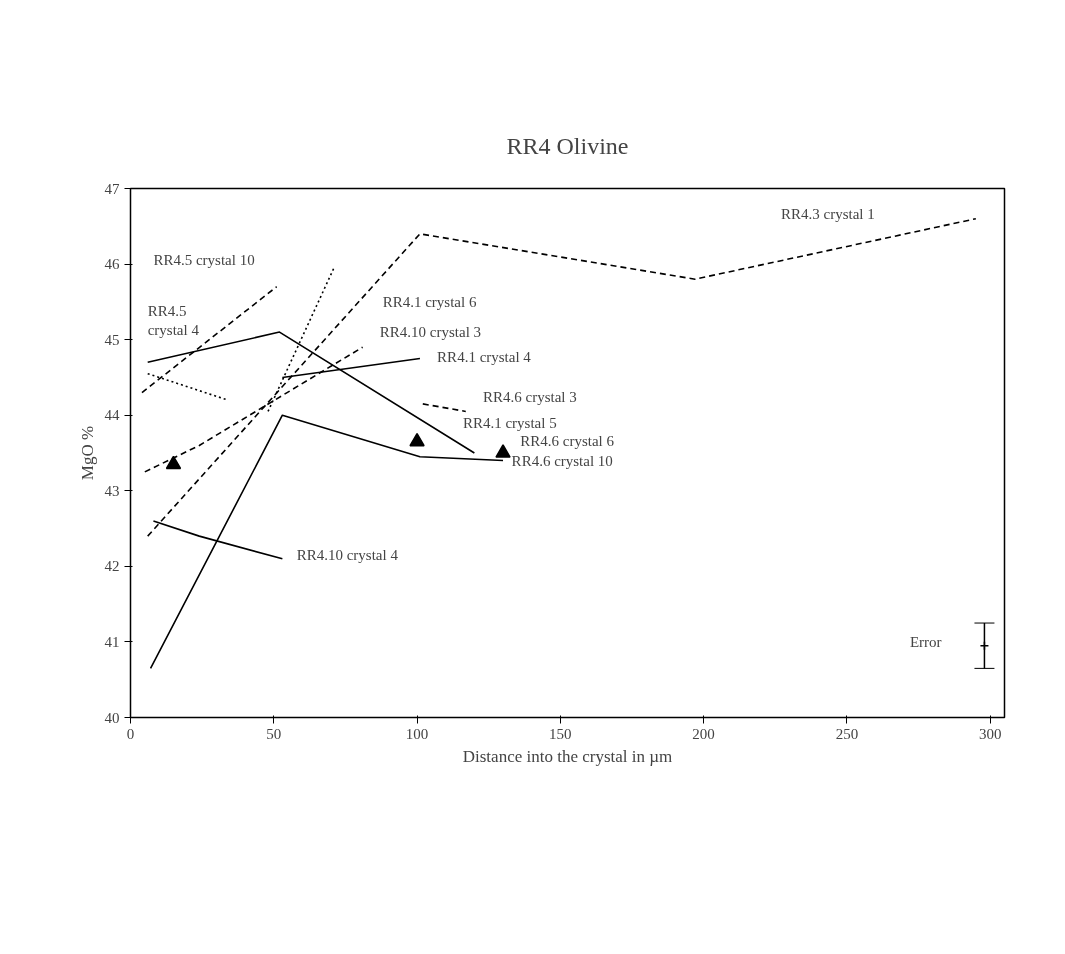  What do you see at coordinates (430, 332) in the screenshot?
I see `annotation: RR4.10 crystal 3` at bounding box center [430, 332].